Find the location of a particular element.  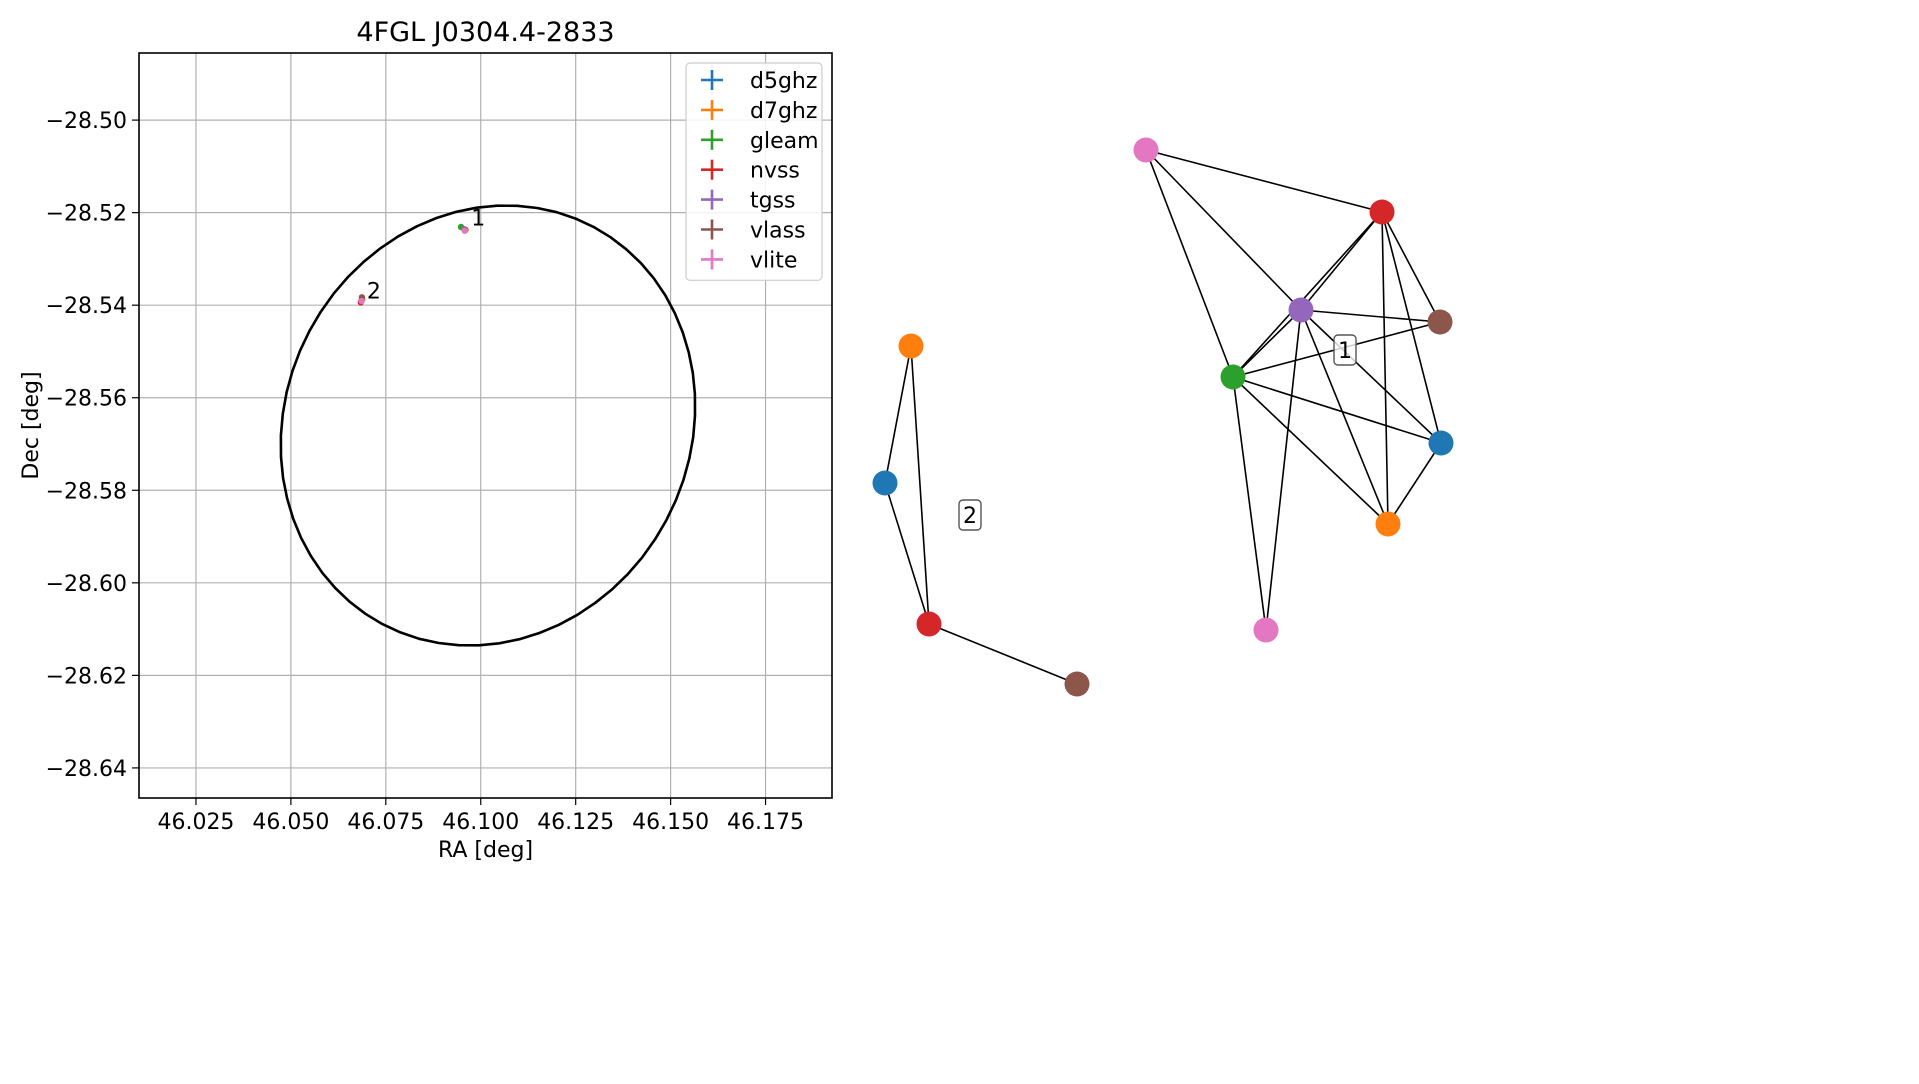

legend-label-d5ghz: d5ghz is located at coordinates (783, 81).